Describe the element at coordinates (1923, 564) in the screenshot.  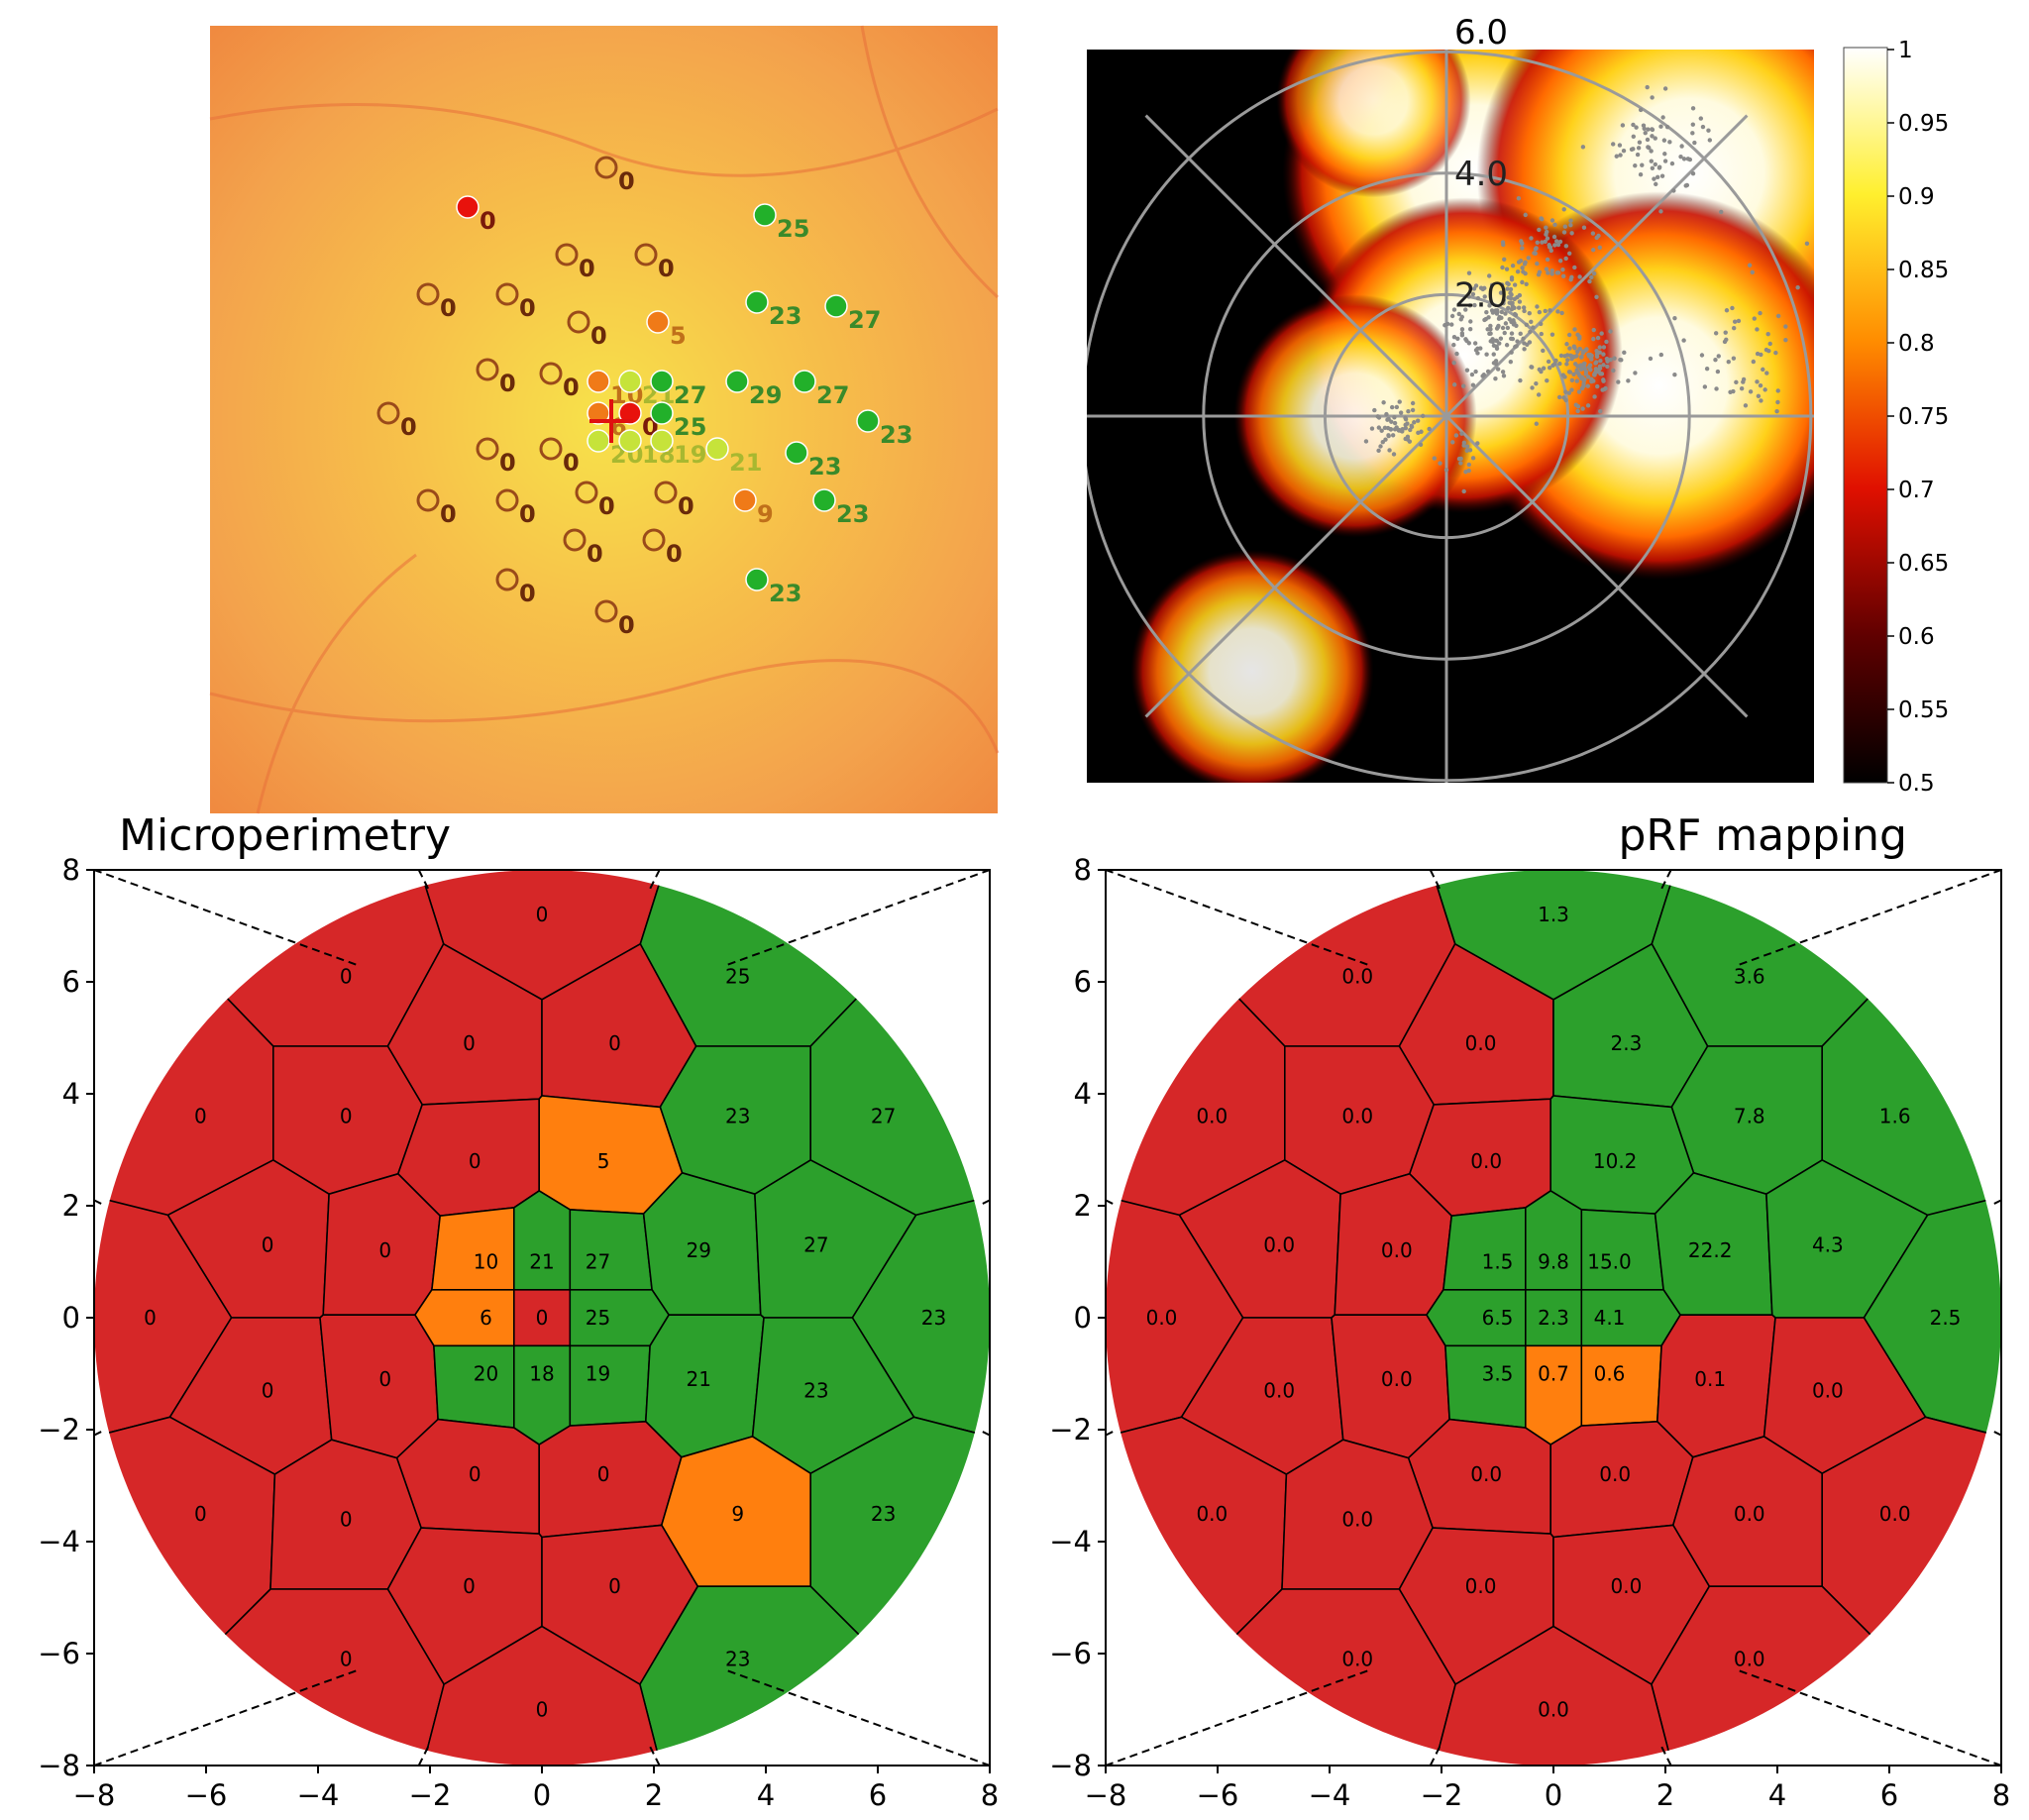
I see `colorbar-tick-label: 0.65` at that location.